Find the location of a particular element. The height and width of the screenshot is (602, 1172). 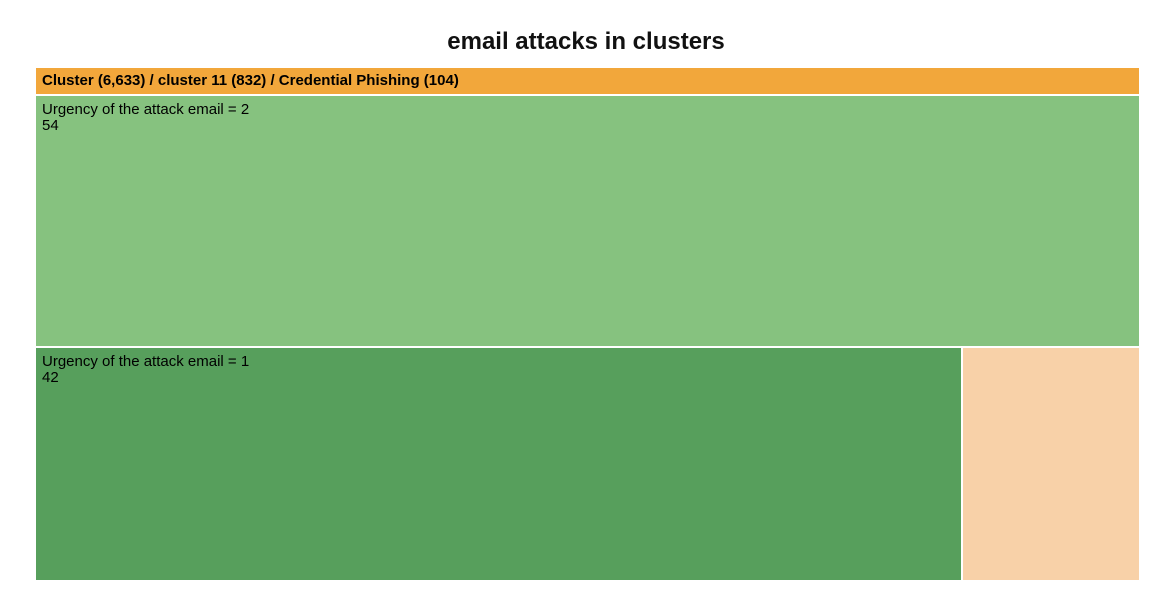

tile-value: 42 is located at coordinates (50, 378).